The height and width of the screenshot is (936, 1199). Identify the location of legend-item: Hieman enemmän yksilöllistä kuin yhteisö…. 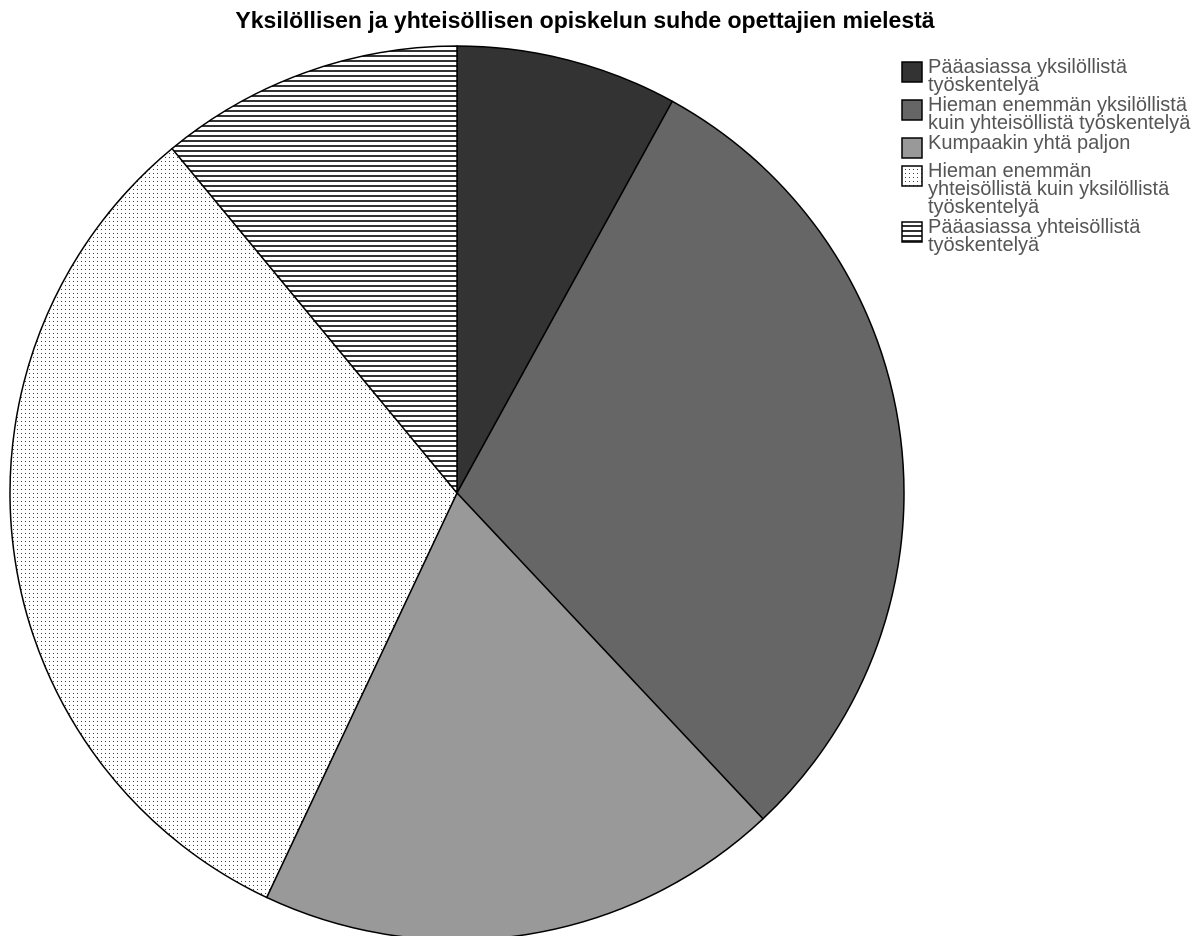
(1047, 114).